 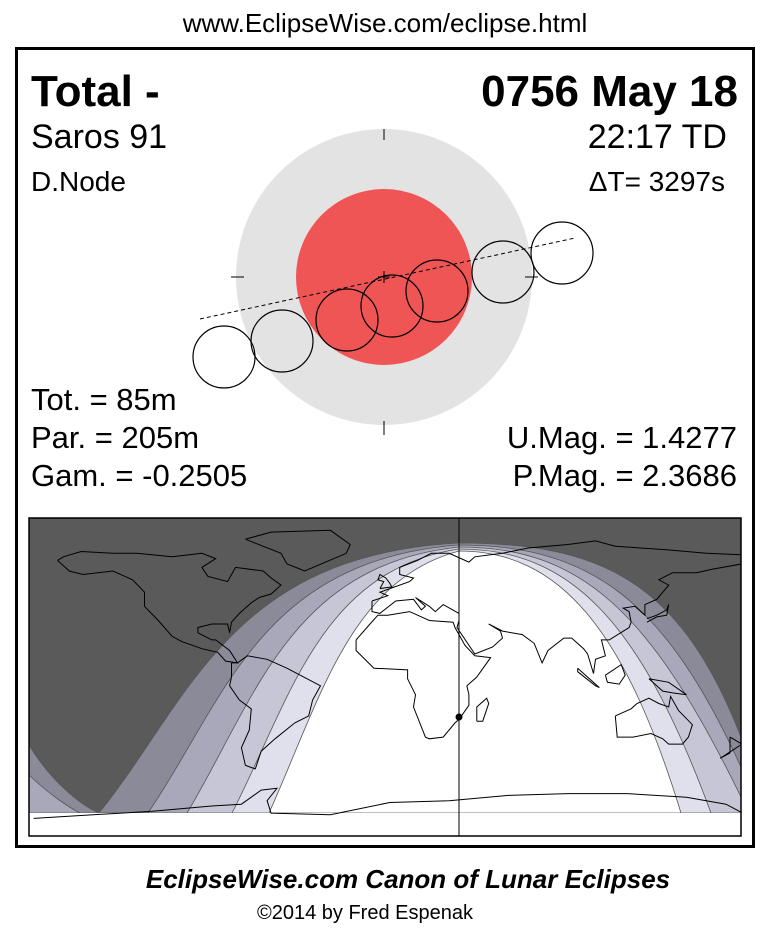 What do you see at coordinates (365, 913) in the screenshot?
I see `copyright: ©2014 by Fred Espenak` at bounding box center [365, 913].